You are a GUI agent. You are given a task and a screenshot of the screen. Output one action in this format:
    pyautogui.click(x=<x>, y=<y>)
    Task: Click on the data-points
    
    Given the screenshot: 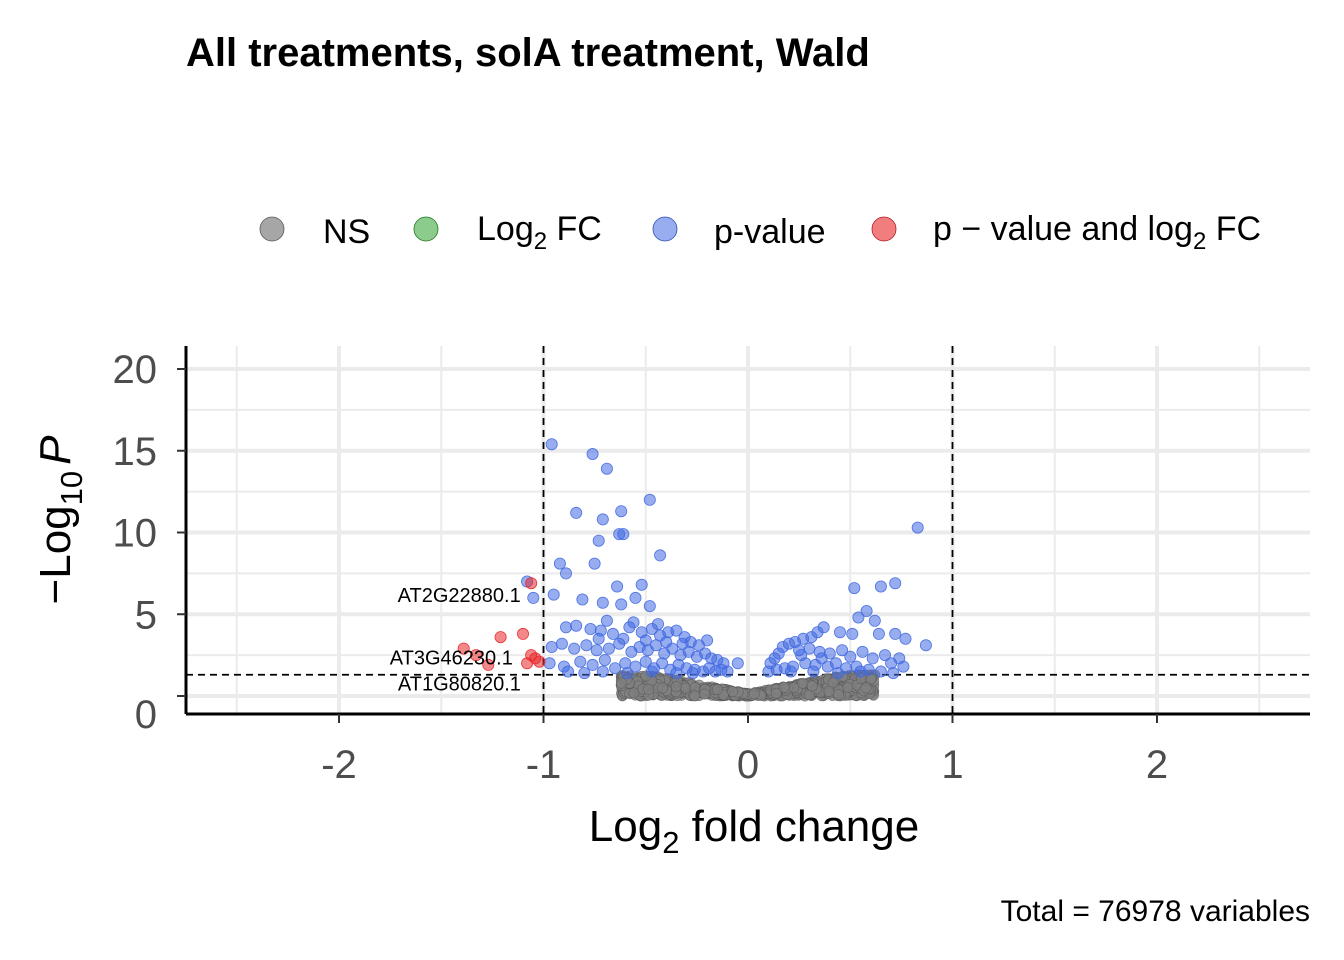 What is the action you would take?
    pyautogui.click(x=694, y=570)
    